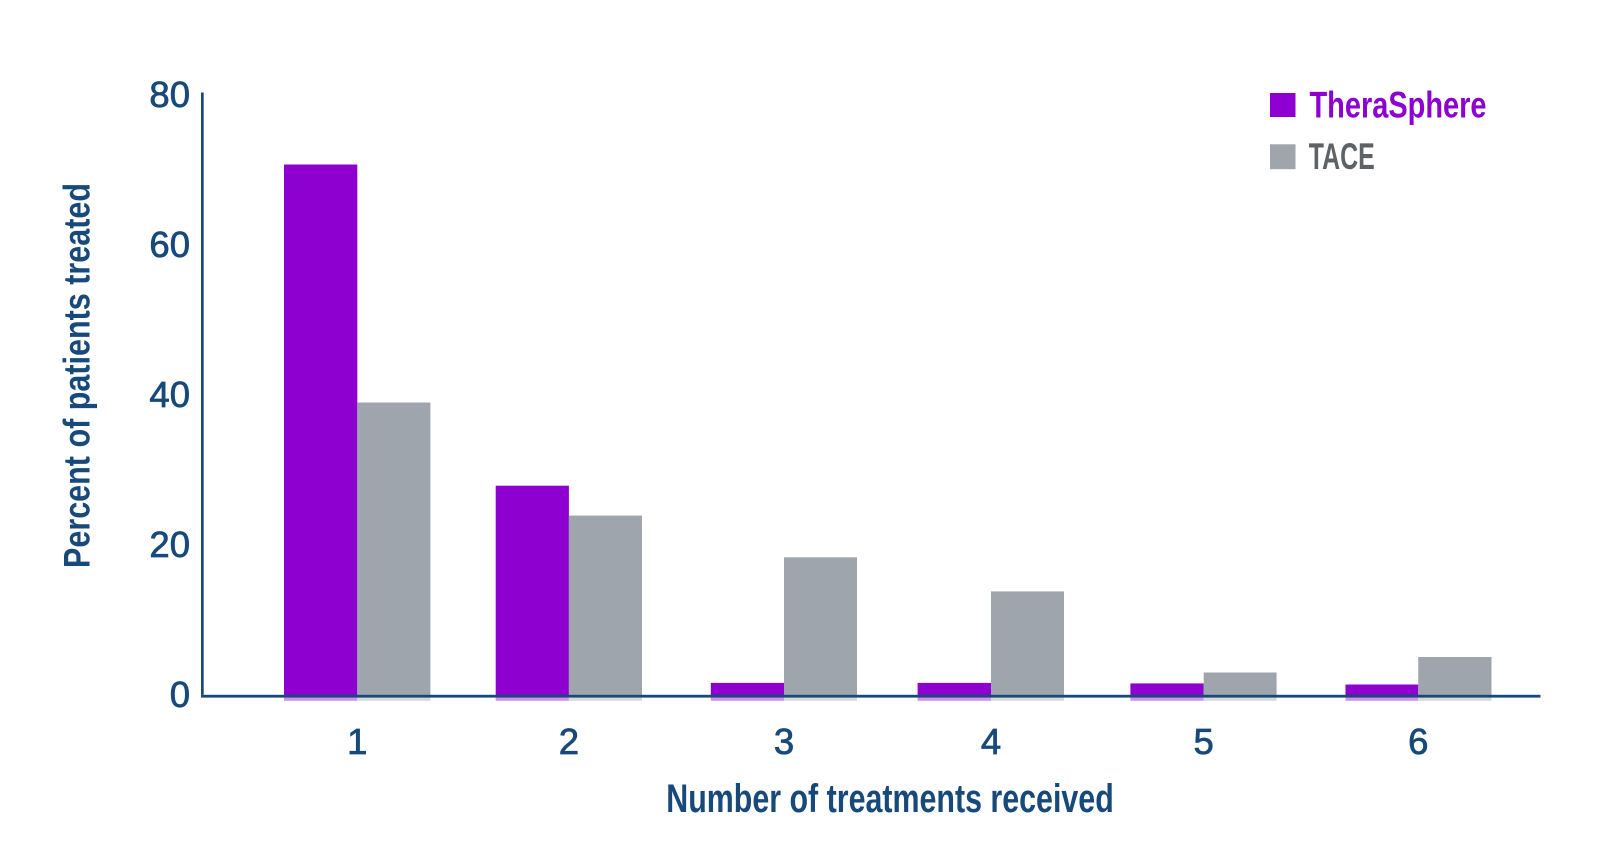 This screenshot has width=1600, height=865. Describe the element at coordinates (180, 694) in the screenshot. I see `svg-text: 0` at that location.